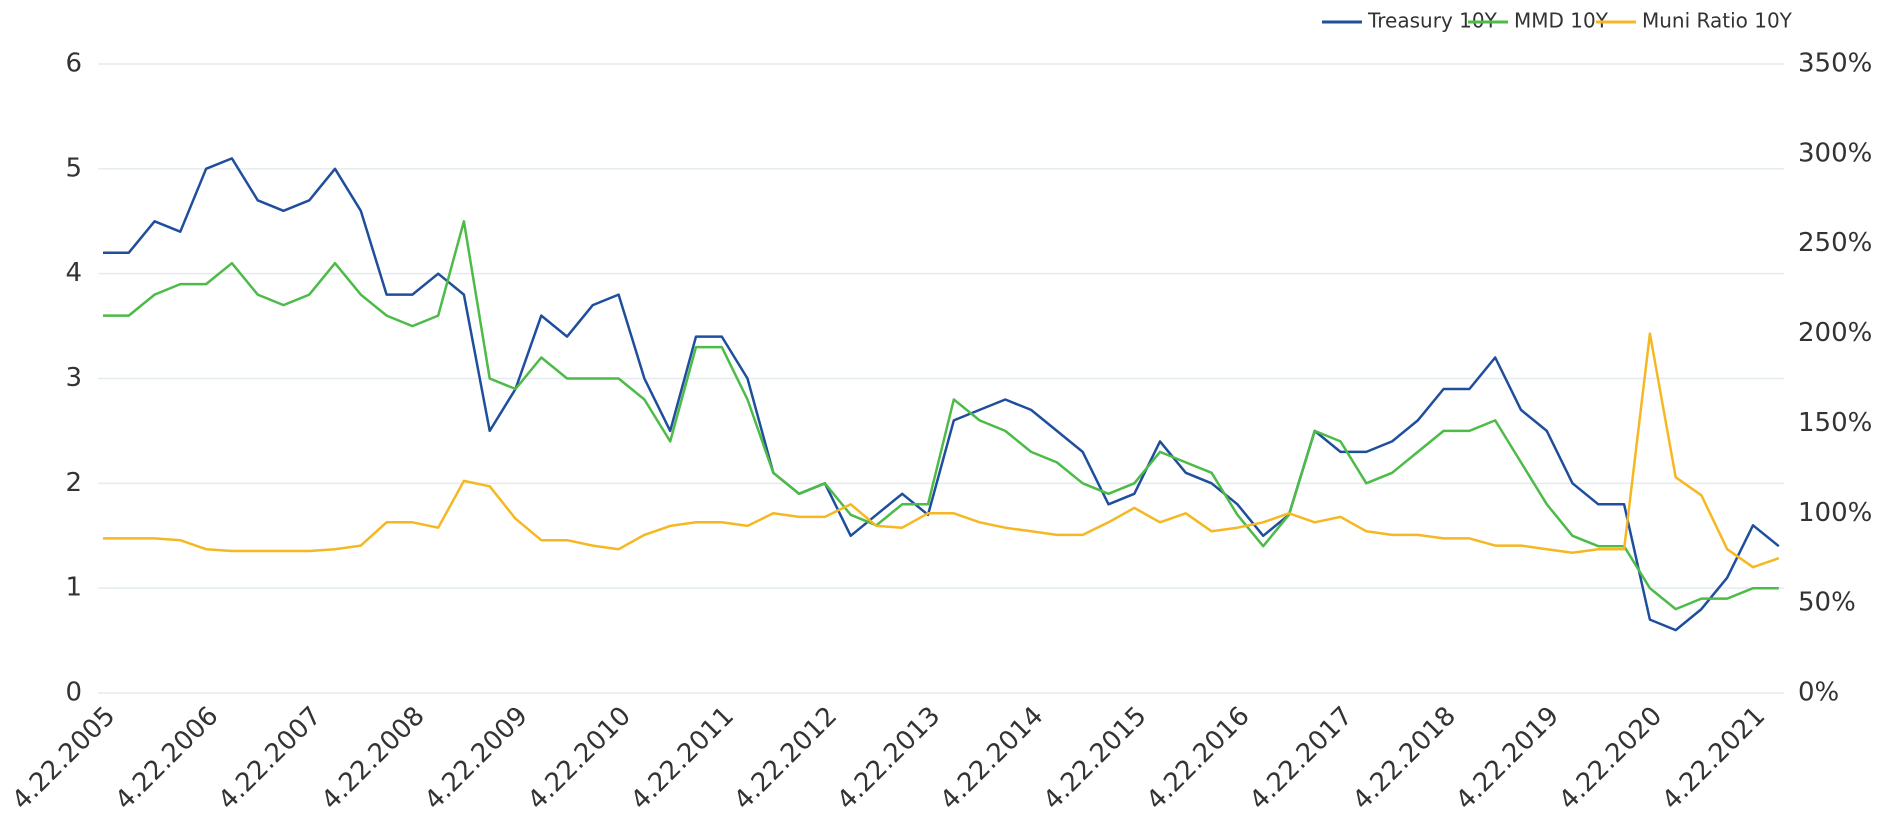  What do you see at coordinates (73, 378) in the screenshot?
I see `y-tick-label: 3` at bounding box center [73, 378].